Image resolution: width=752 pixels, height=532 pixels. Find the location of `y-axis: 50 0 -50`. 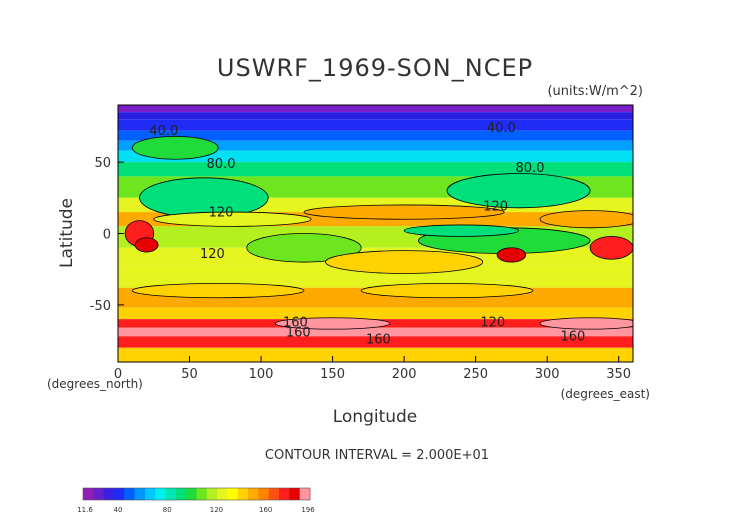

y-axis: 50 0 -50 is located at coordinates (107, 235).